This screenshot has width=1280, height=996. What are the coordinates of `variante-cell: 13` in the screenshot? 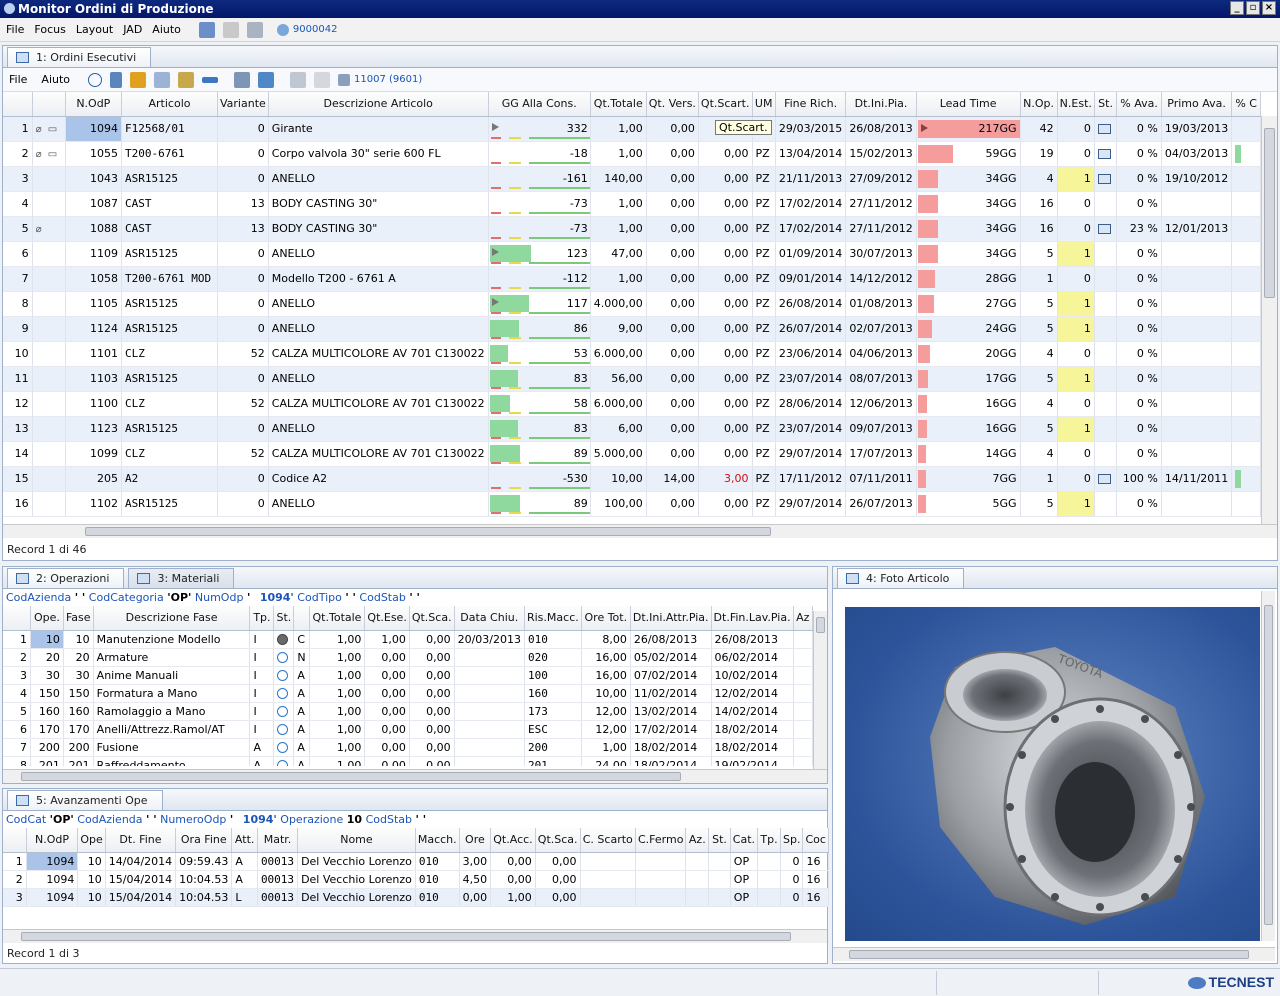 It's located at (243, 204).